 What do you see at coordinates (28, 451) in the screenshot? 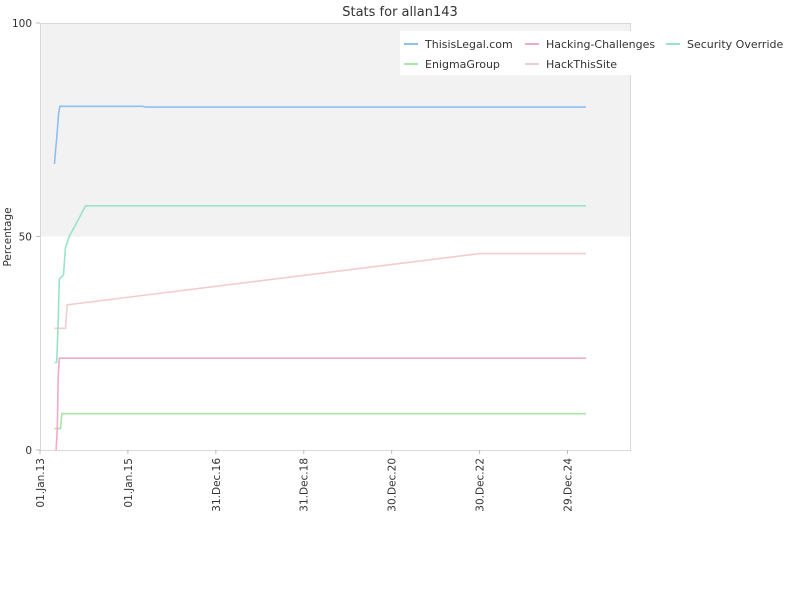
I see `y-tick-label: 0` at bounding box center [28, 451].